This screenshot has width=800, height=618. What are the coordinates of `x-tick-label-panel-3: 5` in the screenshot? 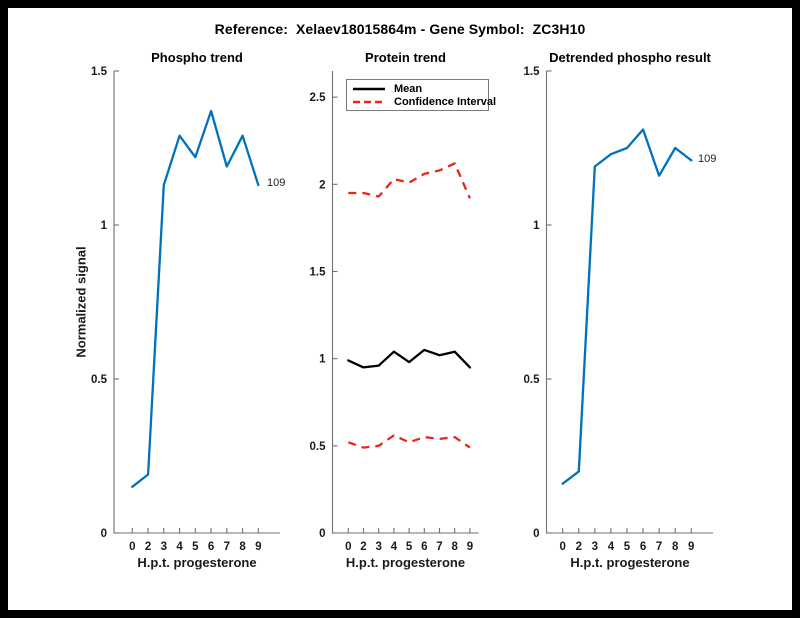 It's located at (627, 547).